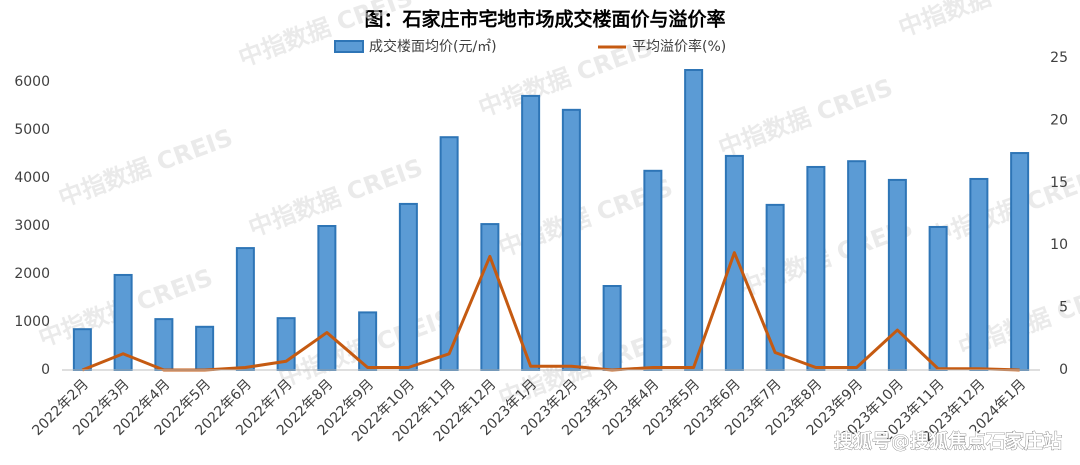  I want to click on y2-tick-label: 25, so click(1059, 58).